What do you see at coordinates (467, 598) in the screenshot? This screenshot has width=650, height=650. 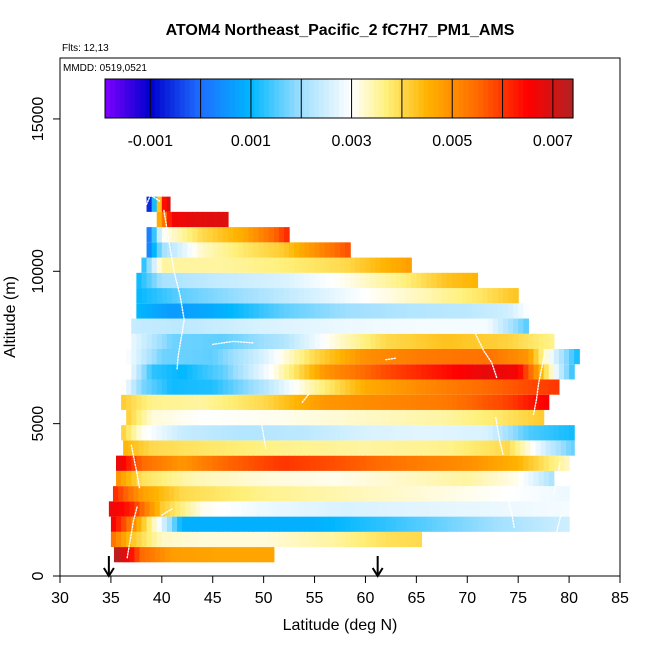 I see `x-tick-label: 70` at bounding box center [467, 598].